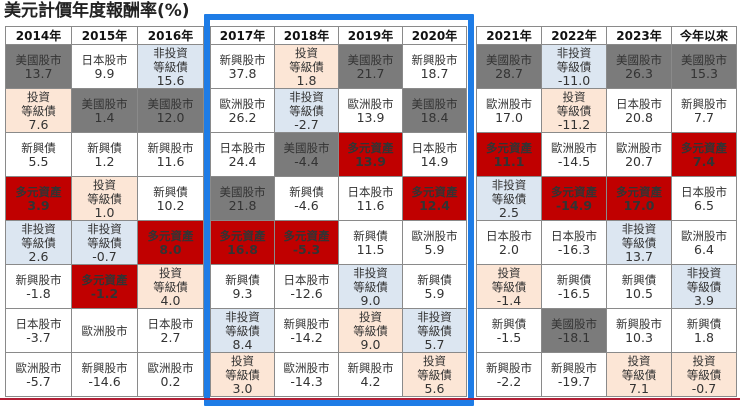 Image resolution: width=740 pixels, height=406 pixels. What do you see at coordinates (170, 117) in the screenshot?
I see `return-value: 12.0` at bounding box center [170, 117].